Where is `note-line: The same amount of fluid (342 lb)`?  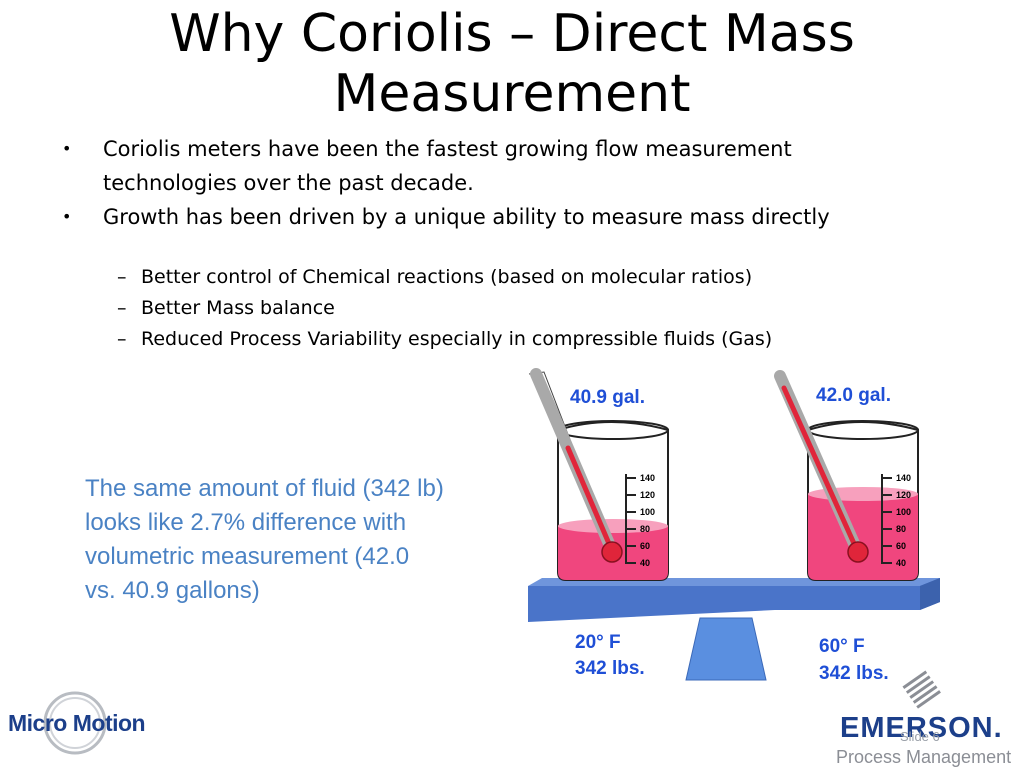
note-line: The same amount of fluid (342 lb) is located at coordinates (264, 488).